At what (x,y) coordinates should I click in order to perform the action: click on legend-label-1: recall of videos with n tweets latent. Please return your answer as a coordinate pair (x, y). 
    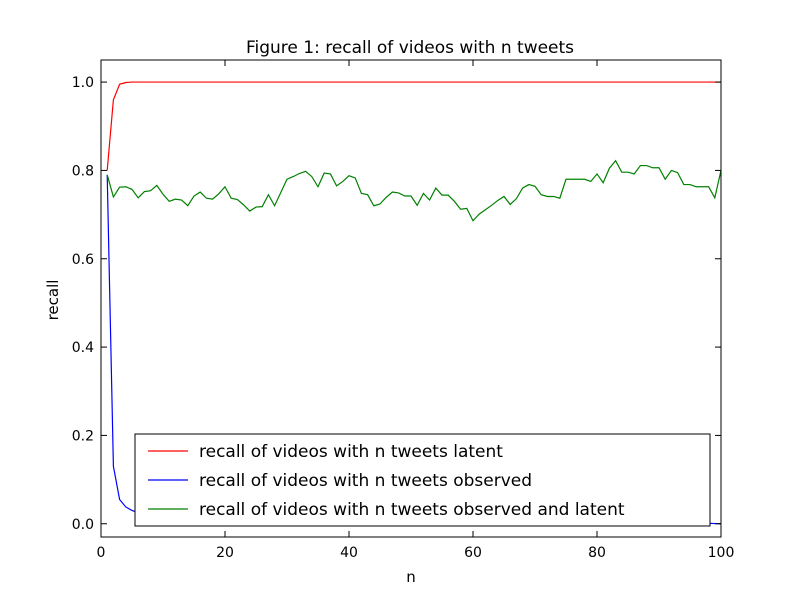
    Looking at the image, I should click on (351, 452).